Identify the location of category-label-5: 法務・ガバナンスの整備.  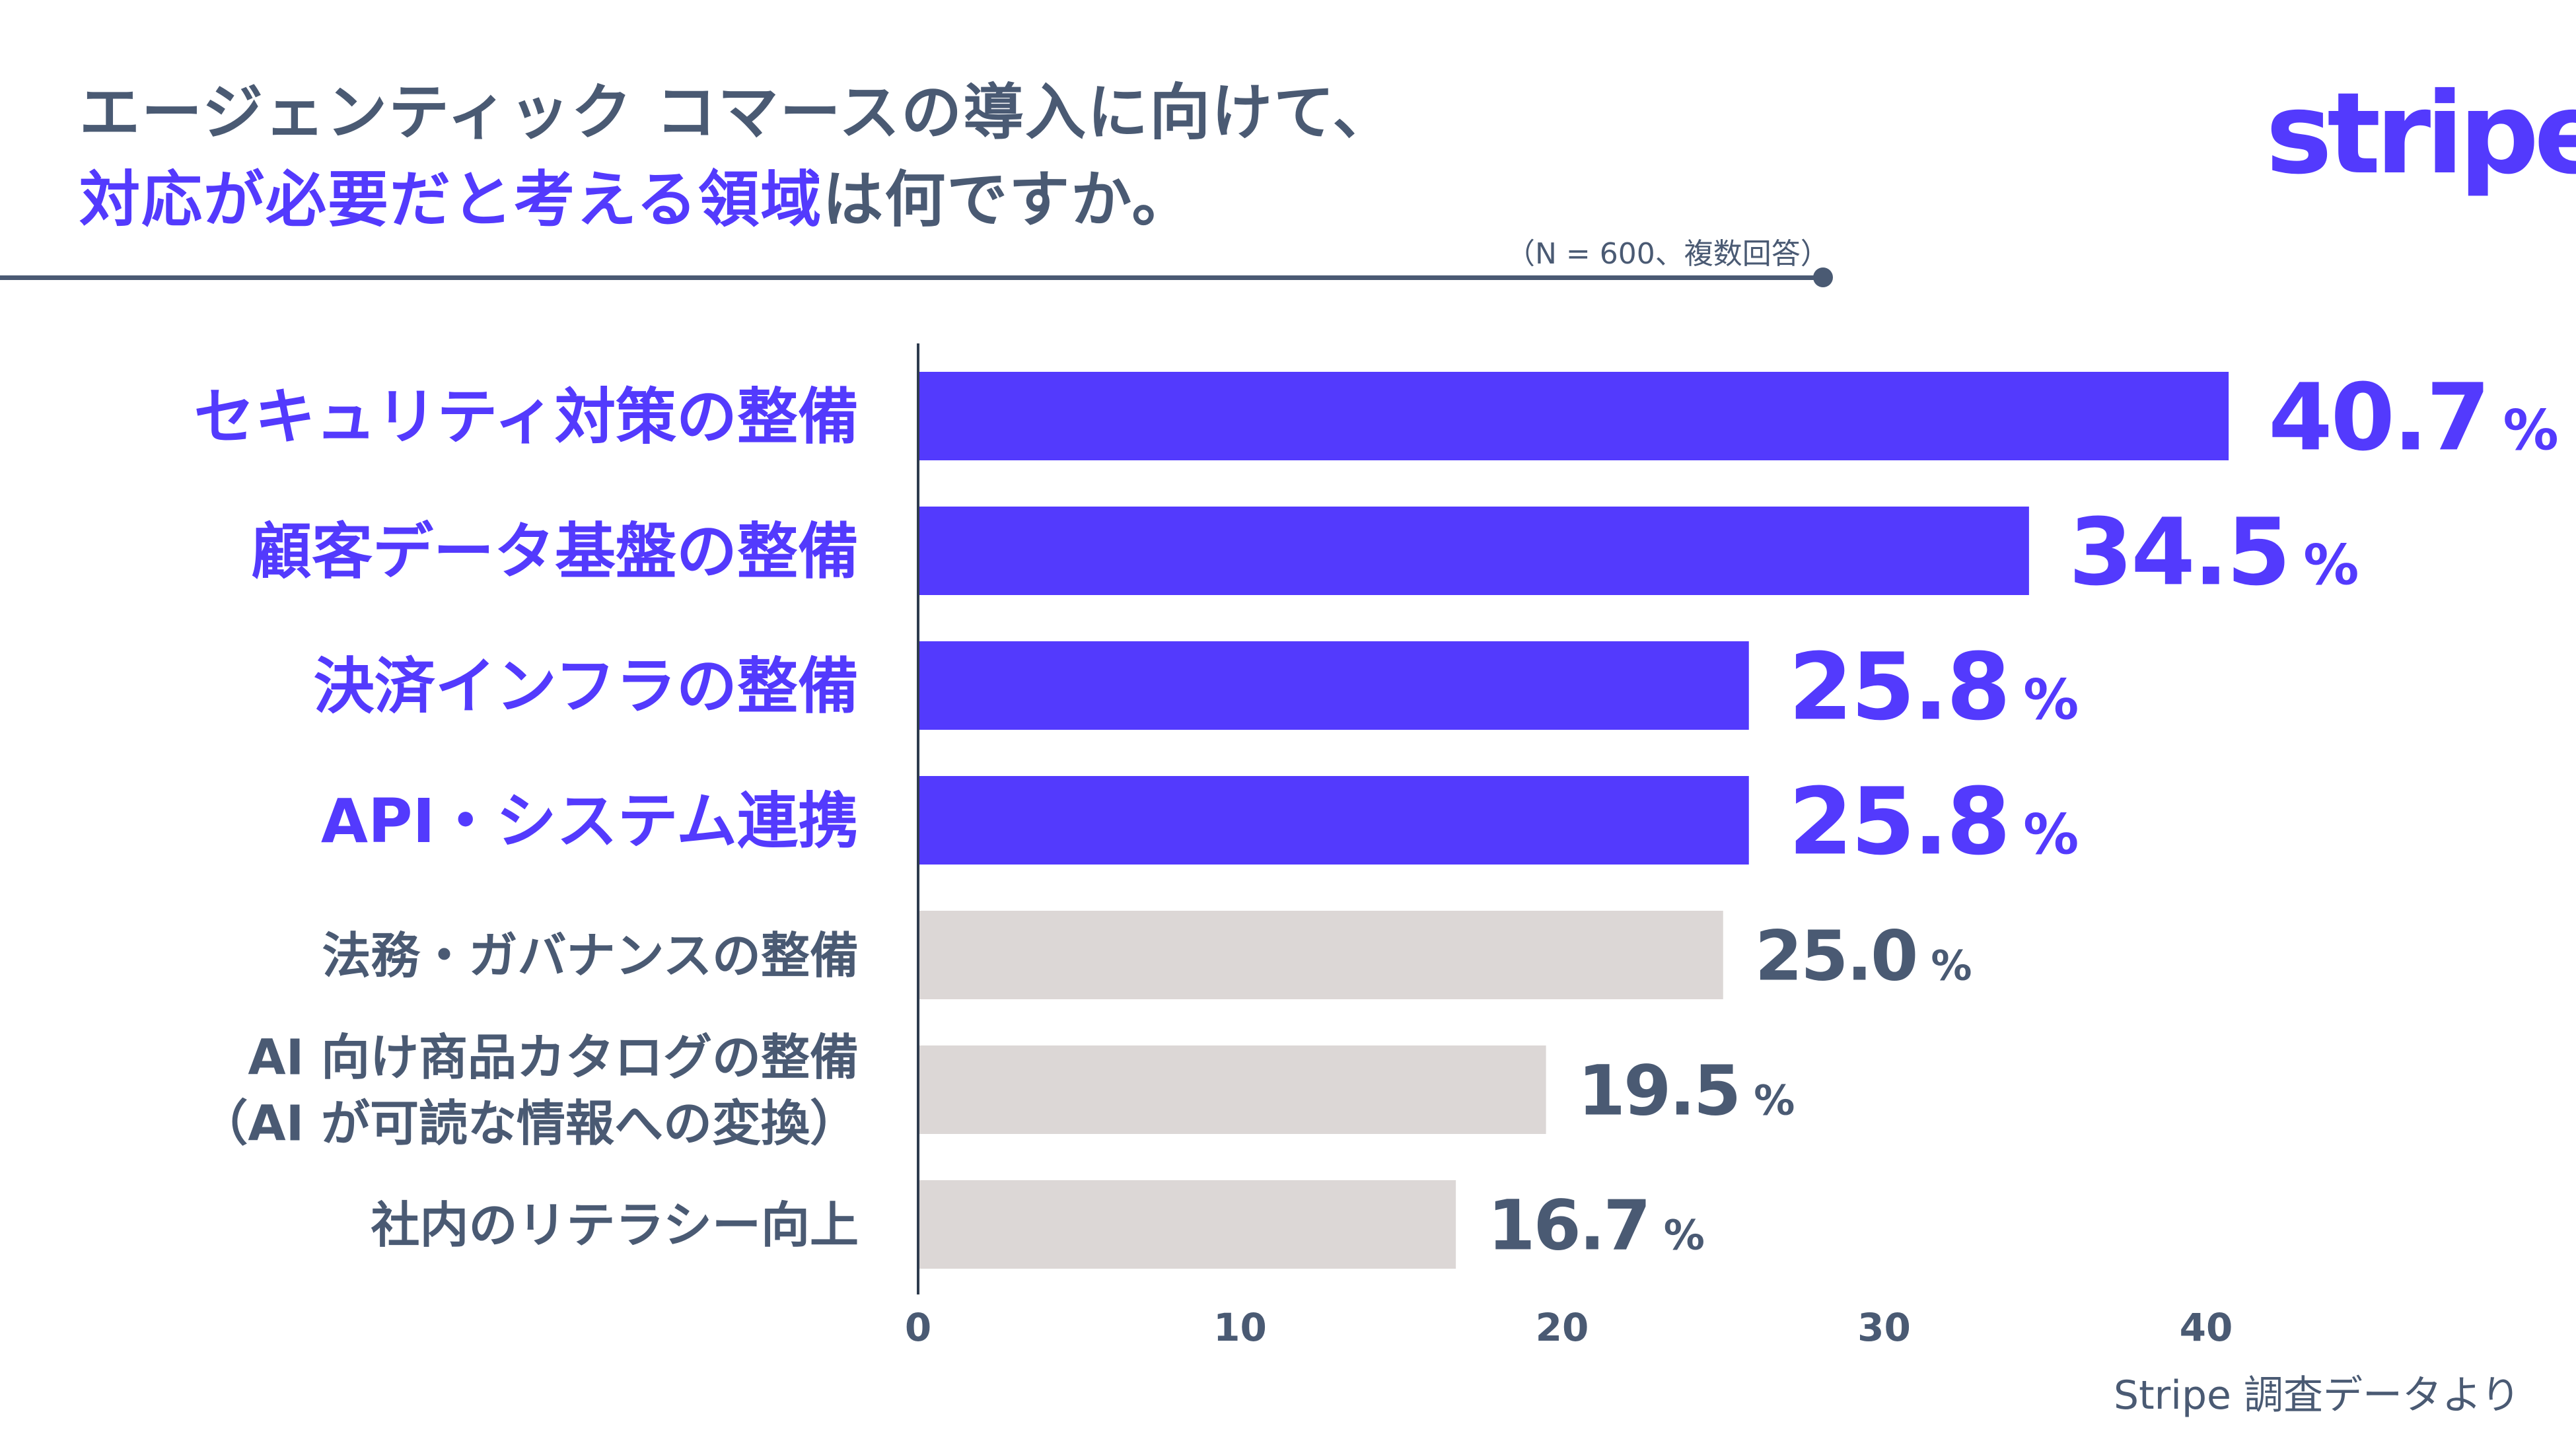
(590, 957).